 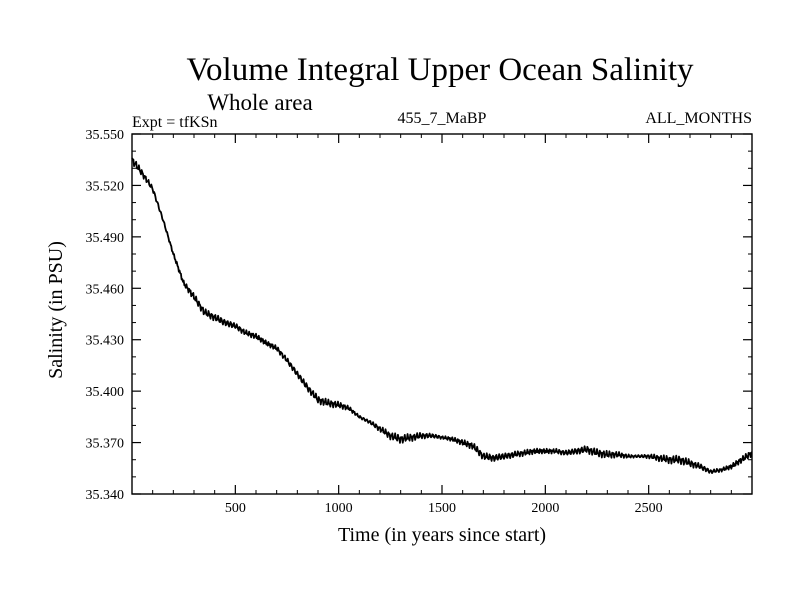 What do you see at coordinates (105, 341) in the screenshot?
I see `y-tick-label: 35.430` at bounding box center [105, 341].